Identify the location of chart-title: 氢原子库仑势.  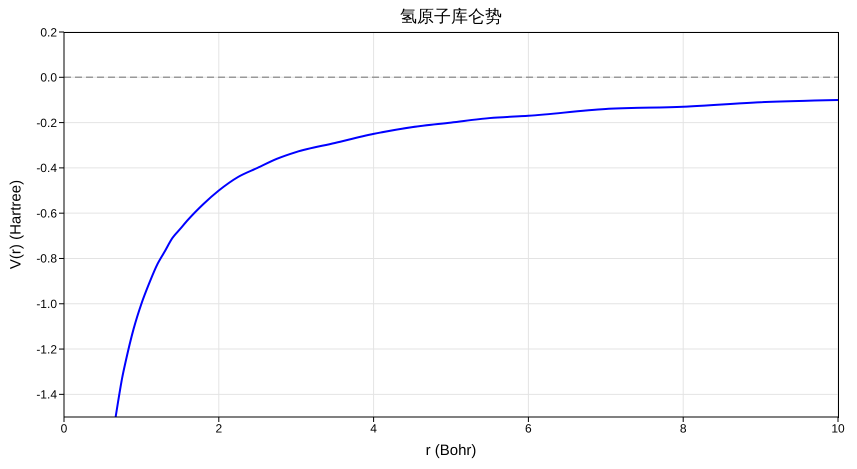
(451, 17).